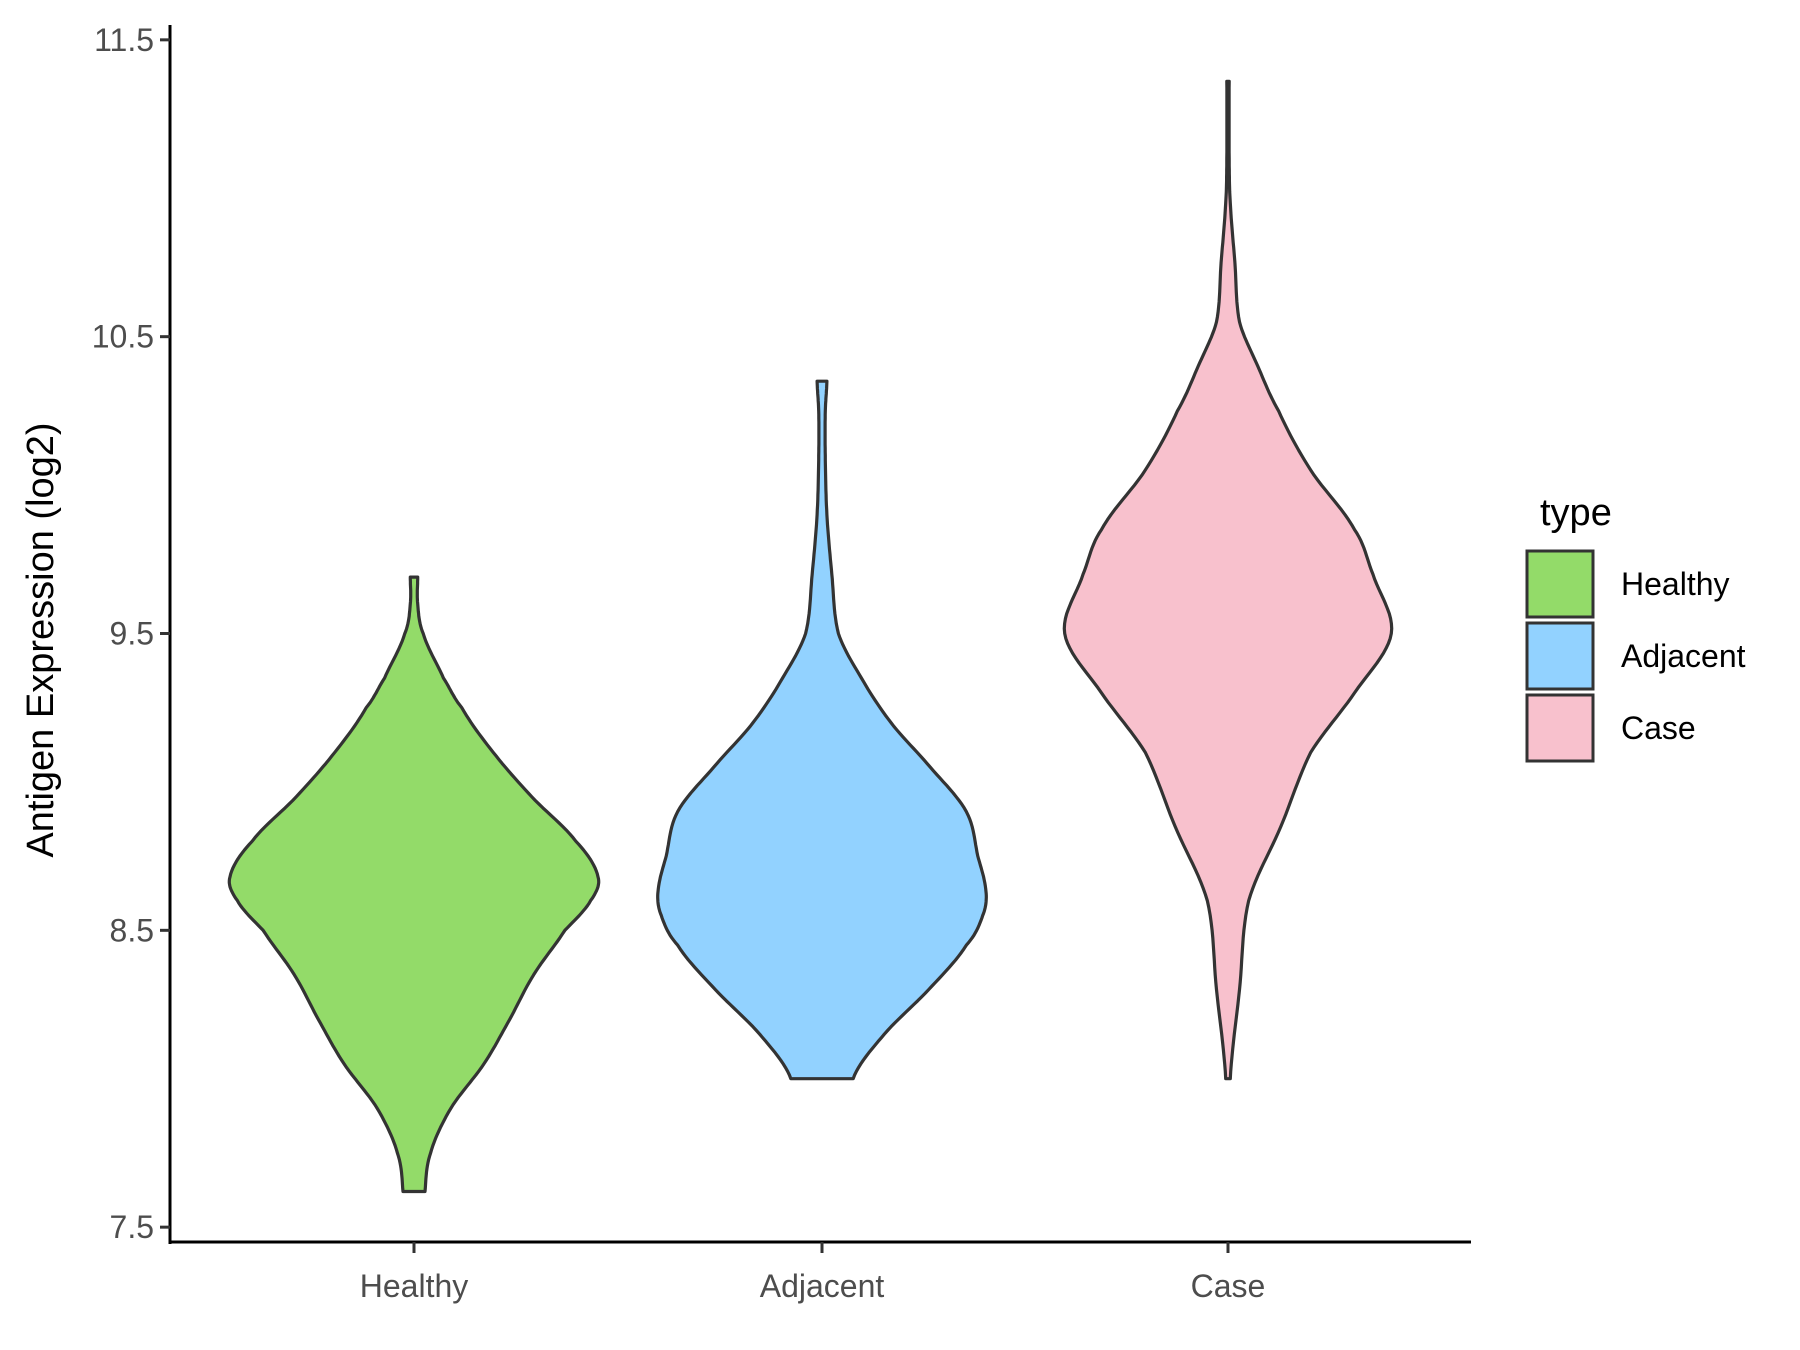  I want to click on violin-case, so click(1228, 580).